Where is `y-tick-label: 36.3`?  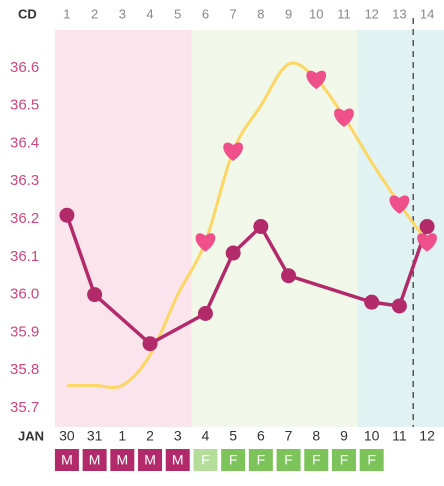
y-tick-label: 36.3 is located at coordinates (24, 180).